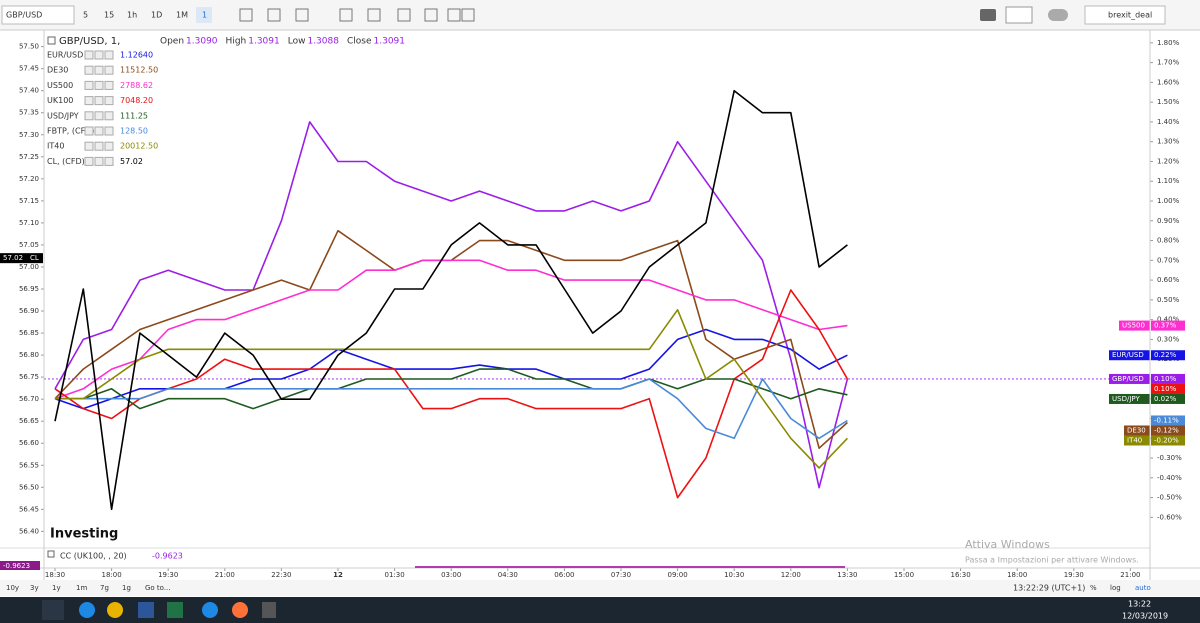 This screenshot has height=623, width=1200. What do you see at coordinates (210, 610) in the screenshot?
I see `ie-icon` at bounding box center [210, 610].